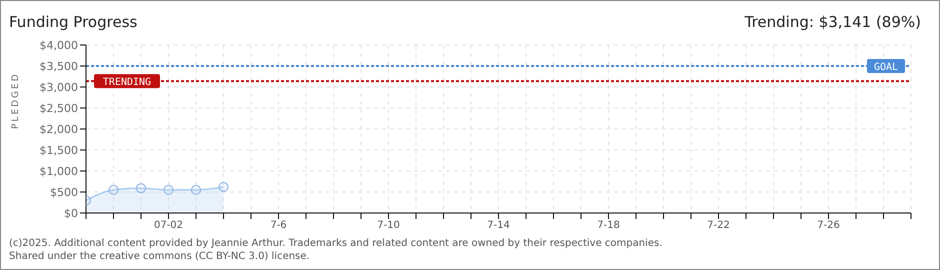  What do you see at coordinates (59, 108) in the screenshot?
I see `y-tick-label: $2,500` at bounding box center [59, 108].